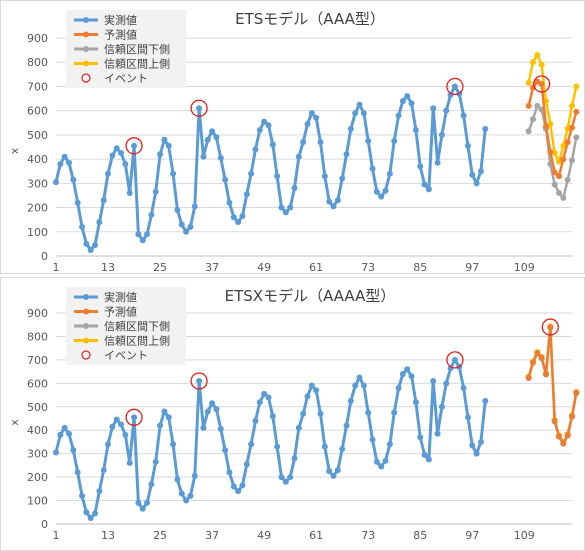 The width and height of the screenshot is (585, 551). What do you see at coordinates (472, 535) in the screenshot?
I see `x-tick-label: 97` at bounding box center [472, 535].